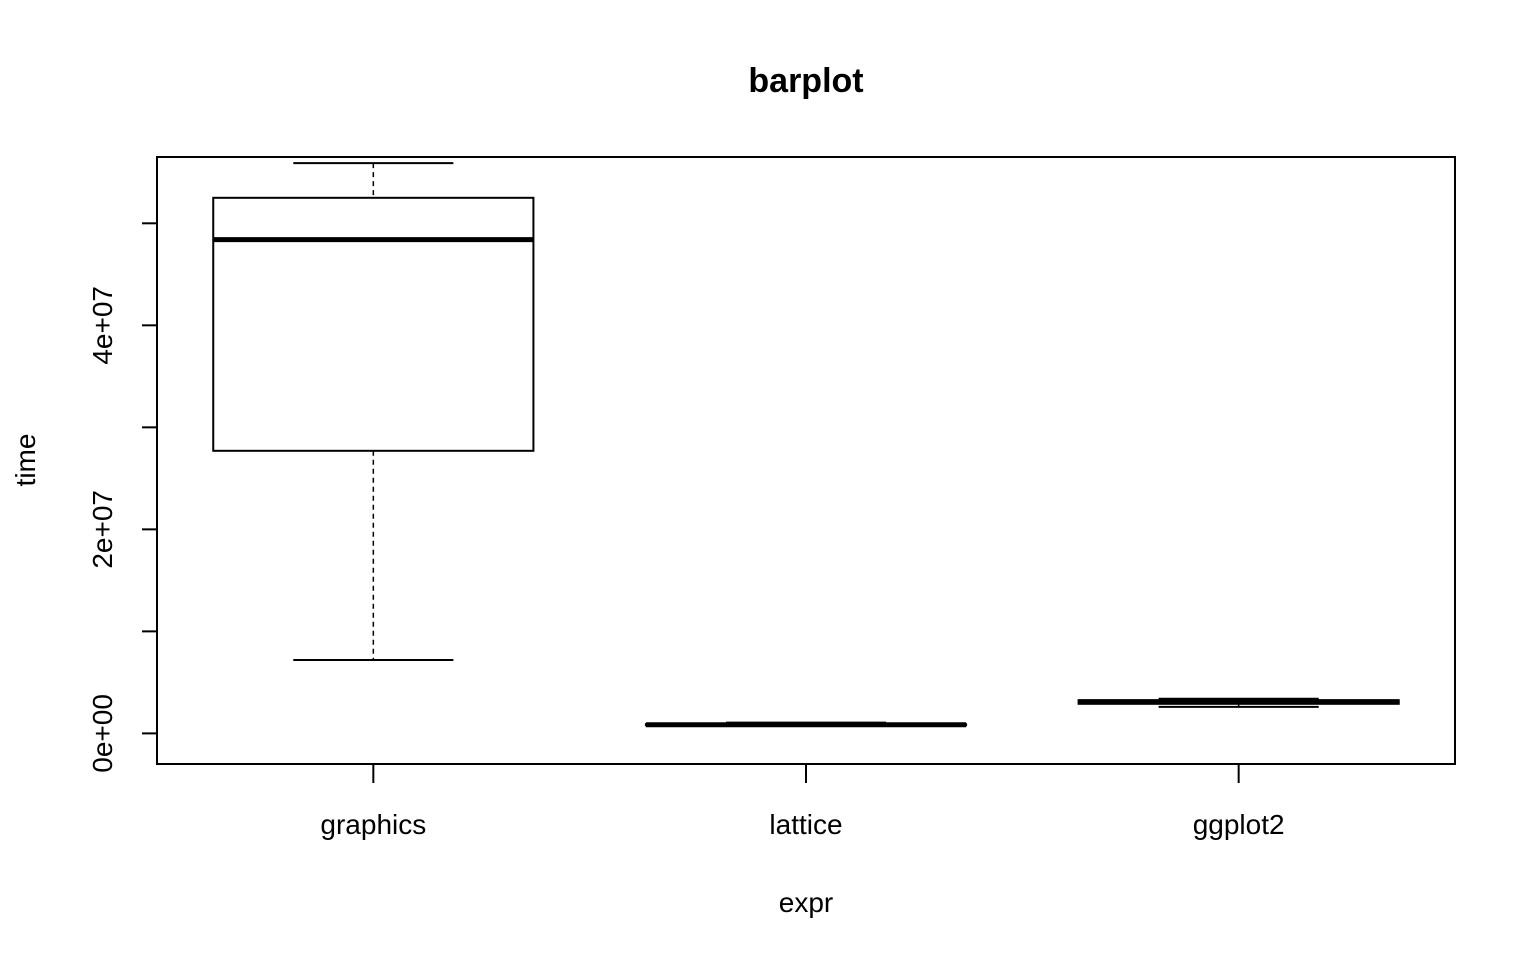  What do you see at coordinates (25, 460) in the screenshot?
I see `y-axis-label: time` at bounding box center [25, 460].